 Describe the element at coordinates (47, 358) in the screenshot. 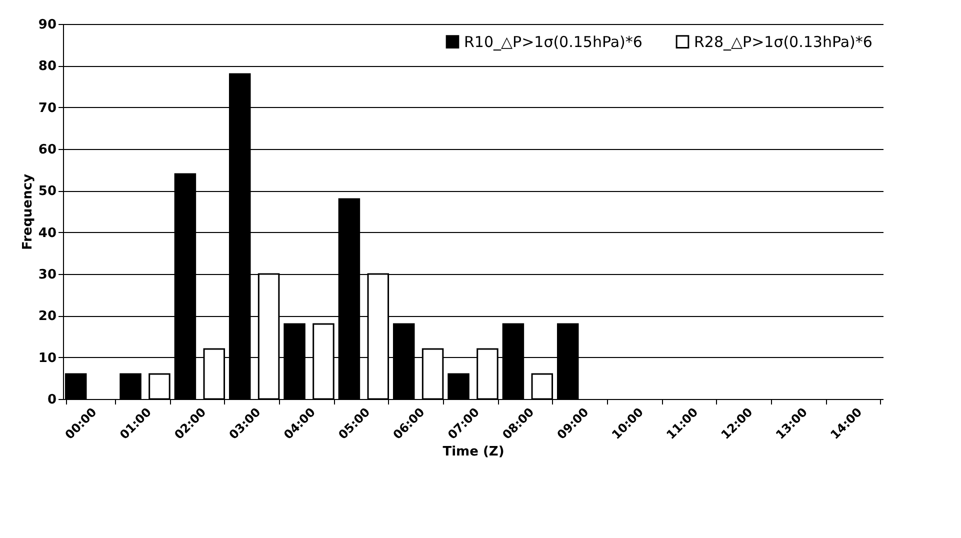

I see `y-tick-label: 10` at that location.